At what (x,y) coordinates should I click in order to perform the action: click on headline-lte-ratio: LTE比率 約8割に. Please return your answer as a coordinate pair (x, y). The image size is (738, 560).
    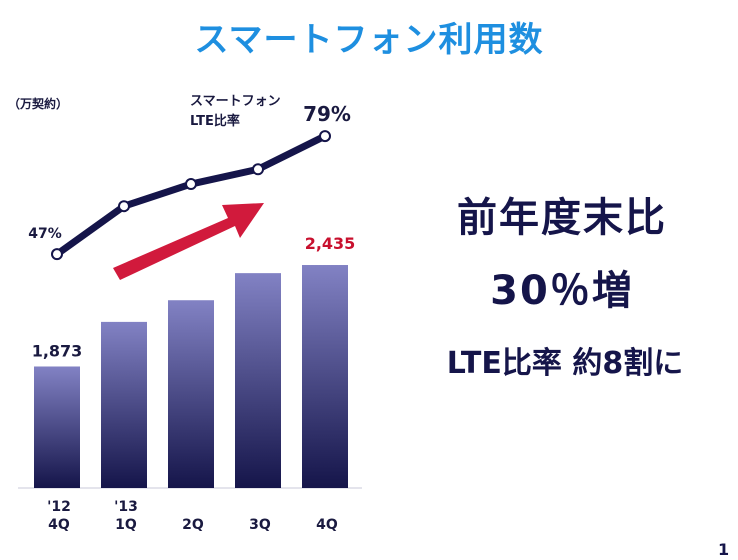
    Looking at the image, I should click on (565, 363).